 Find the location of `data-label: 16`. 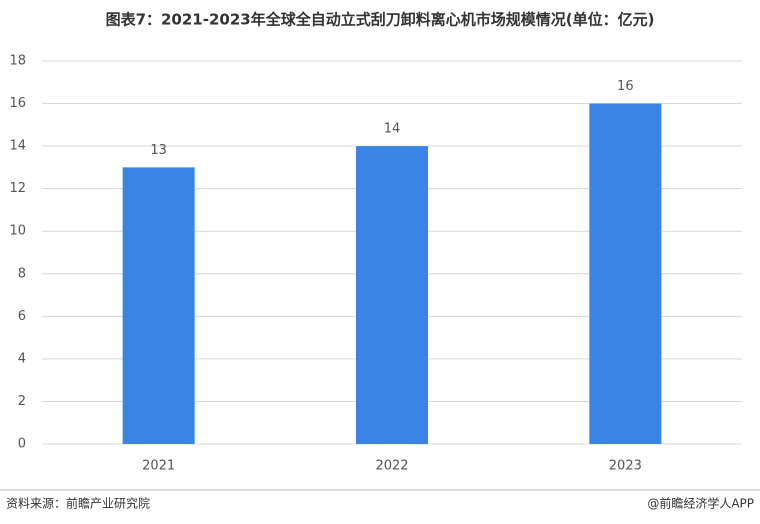

data-label: 16 is located at coordinates (625, 86).